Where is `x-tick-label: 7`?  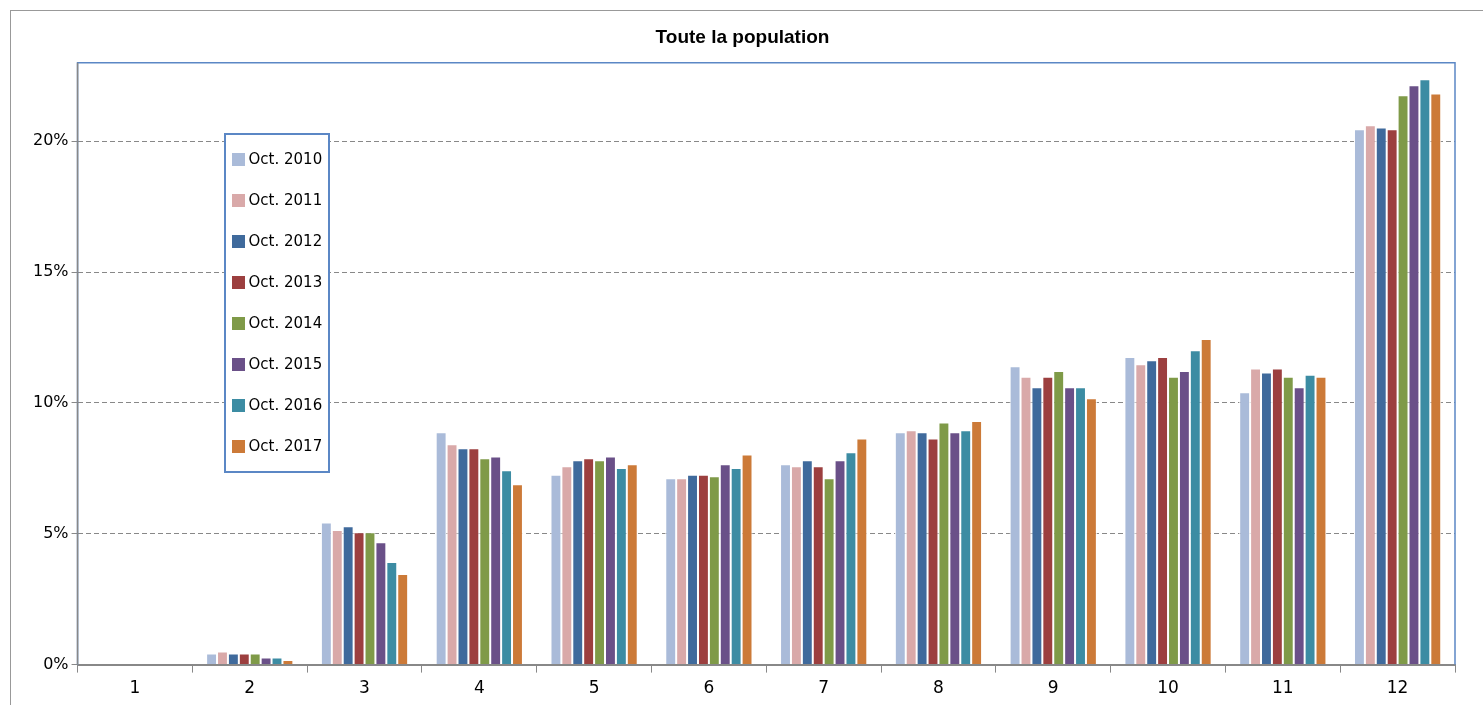 x-tick-label: 7 is located at coordinates (824, 687).